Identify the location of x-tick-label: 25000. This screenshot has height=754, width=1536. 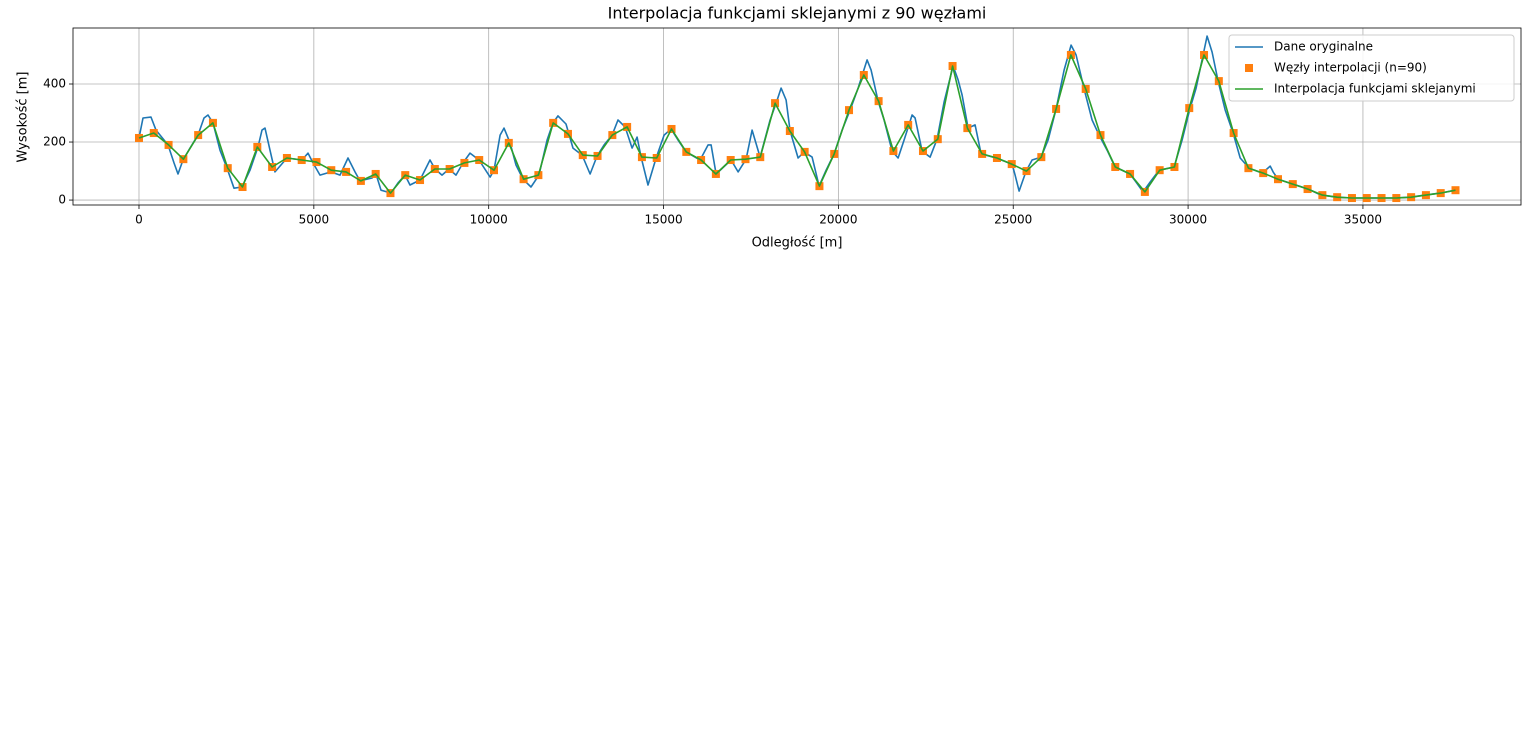
(1013, 220).